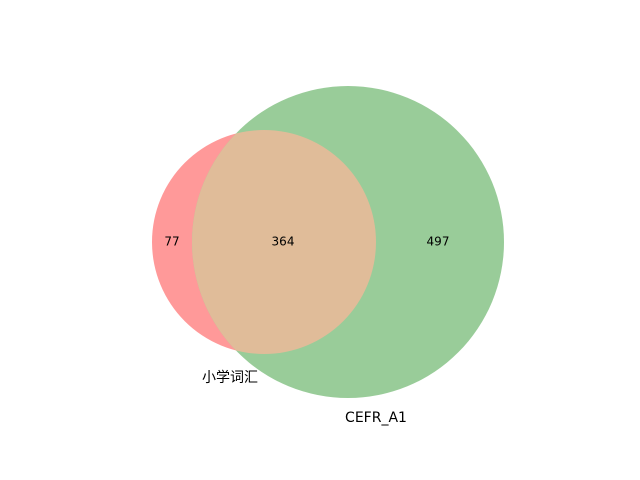  Describe the element at coordinates (376, 418) in the screenshot. I see `set-label-right: CEFR_A1` at that location.